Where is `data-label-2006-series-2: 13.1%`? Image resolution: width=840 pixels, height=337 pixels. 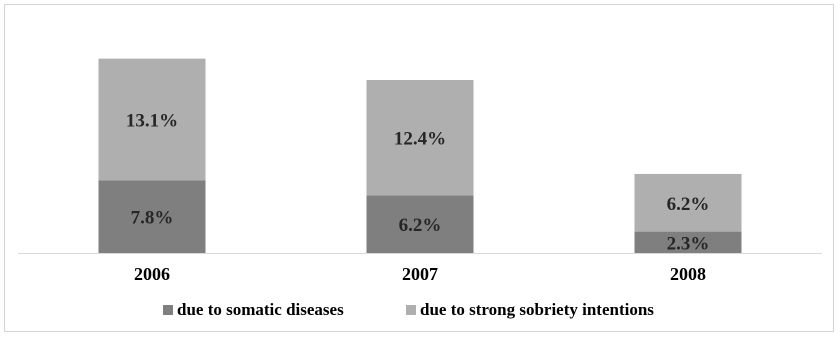 data-label-2006-series-2: 13.1% is located at coordinates (152, 121).